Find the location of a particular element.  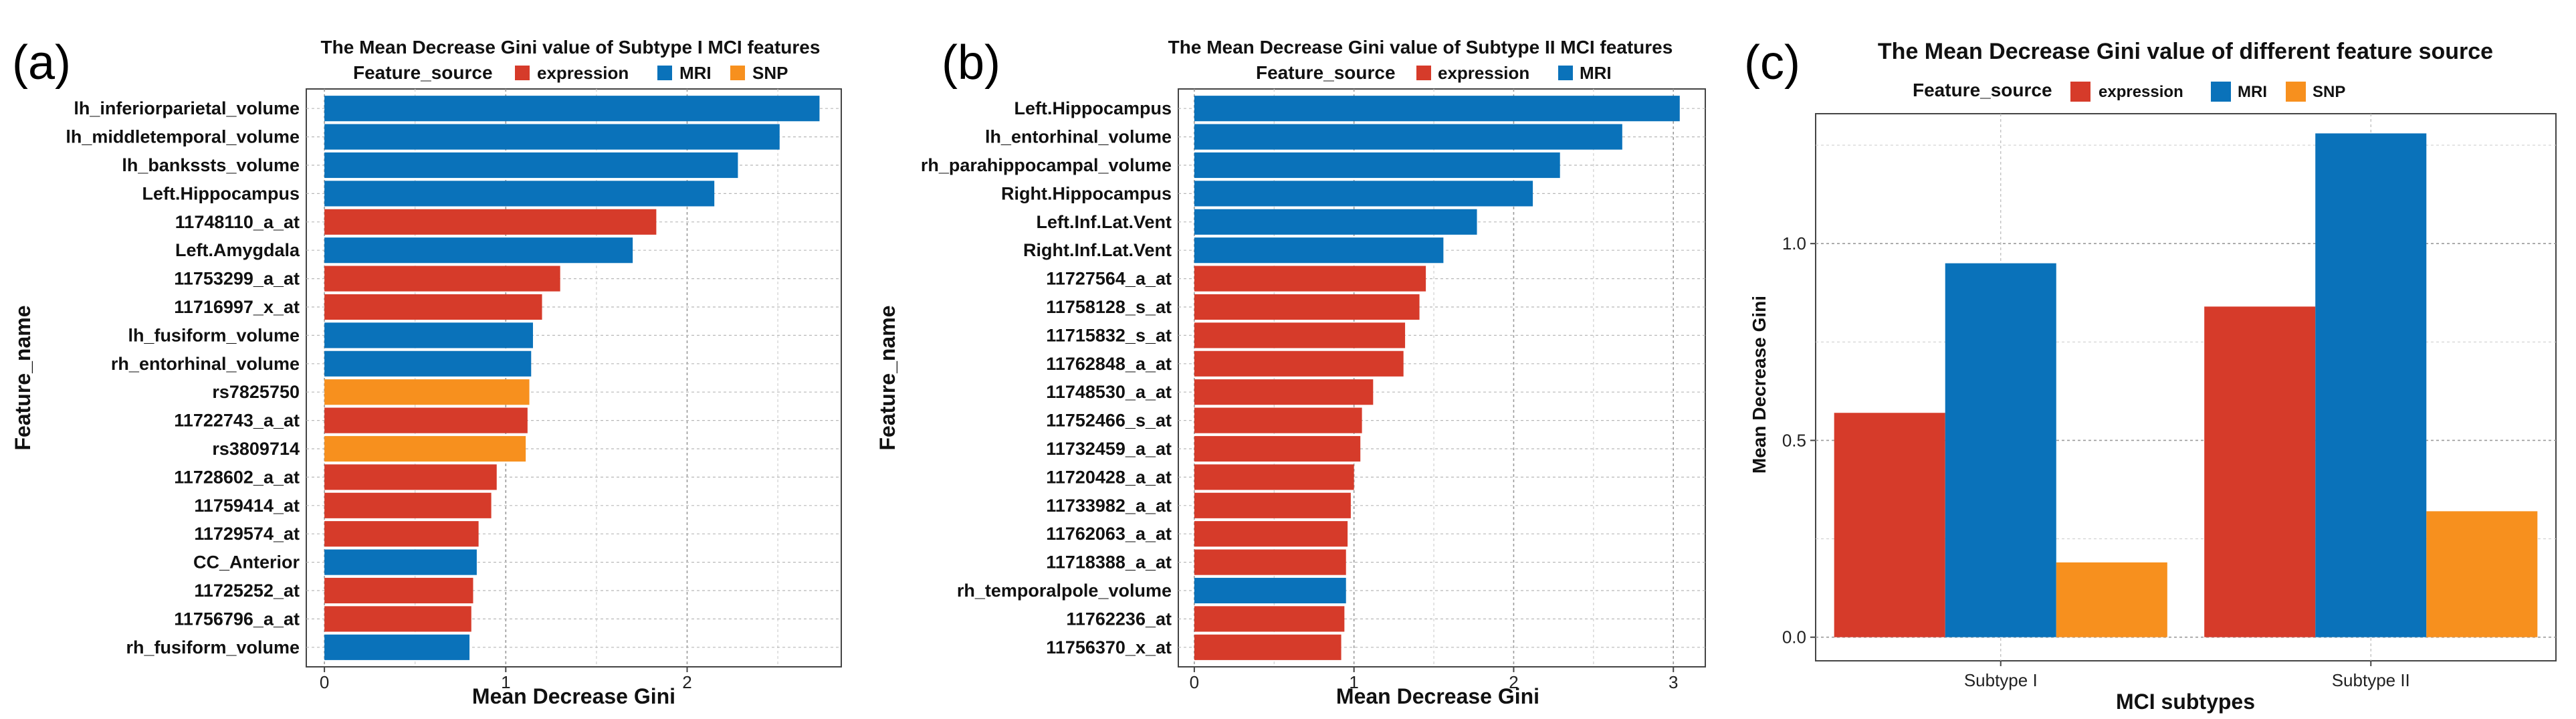

a-category-label-7: 11716997_x_at is located at coordinates (237, 307).